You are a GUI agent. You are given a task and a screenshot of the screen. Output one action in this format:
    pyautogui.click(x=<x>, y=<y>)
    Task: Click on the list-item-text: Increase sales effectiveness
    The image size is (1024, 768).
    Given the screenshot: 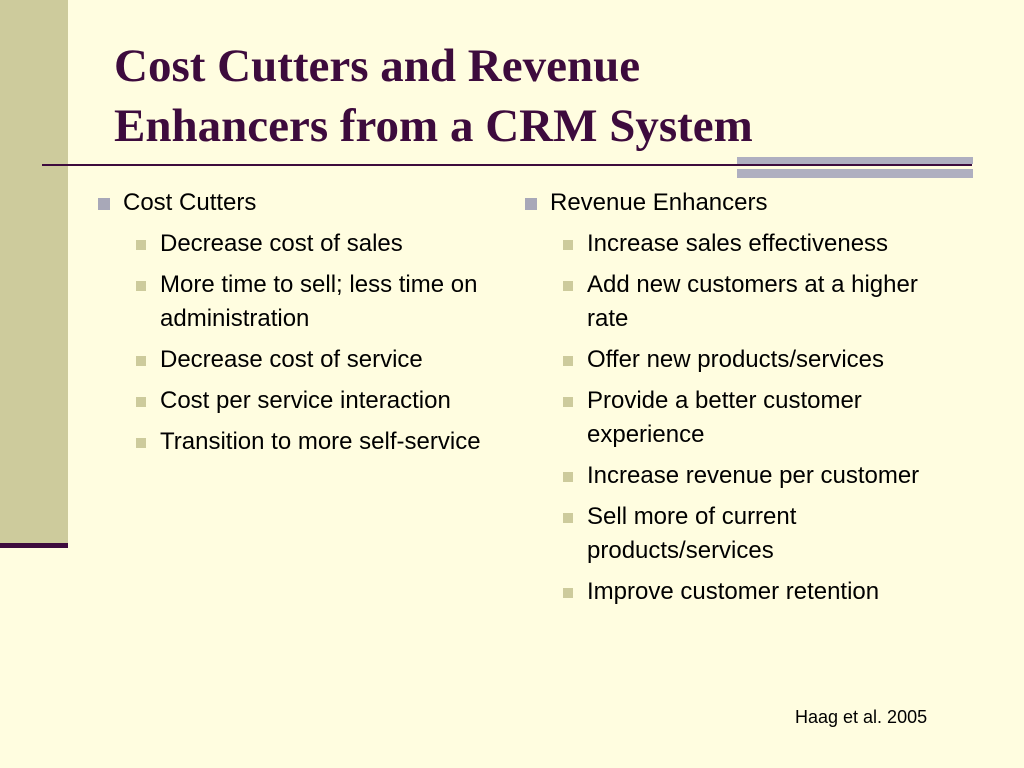 What is the action you would take?
    pyautogui.click(x=738, y=243)
    